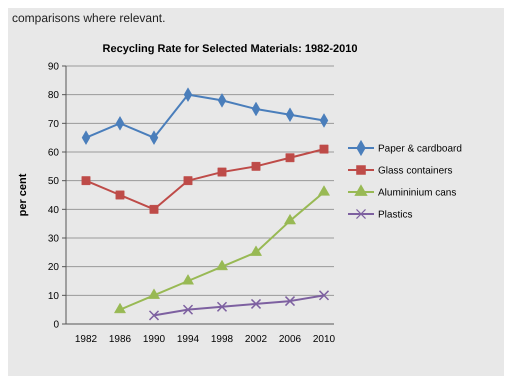 The image size is (512, 384). Describe the element at coordinates (222, 339) in the screenshot. I see `x-tick-label: 1998` at that location.